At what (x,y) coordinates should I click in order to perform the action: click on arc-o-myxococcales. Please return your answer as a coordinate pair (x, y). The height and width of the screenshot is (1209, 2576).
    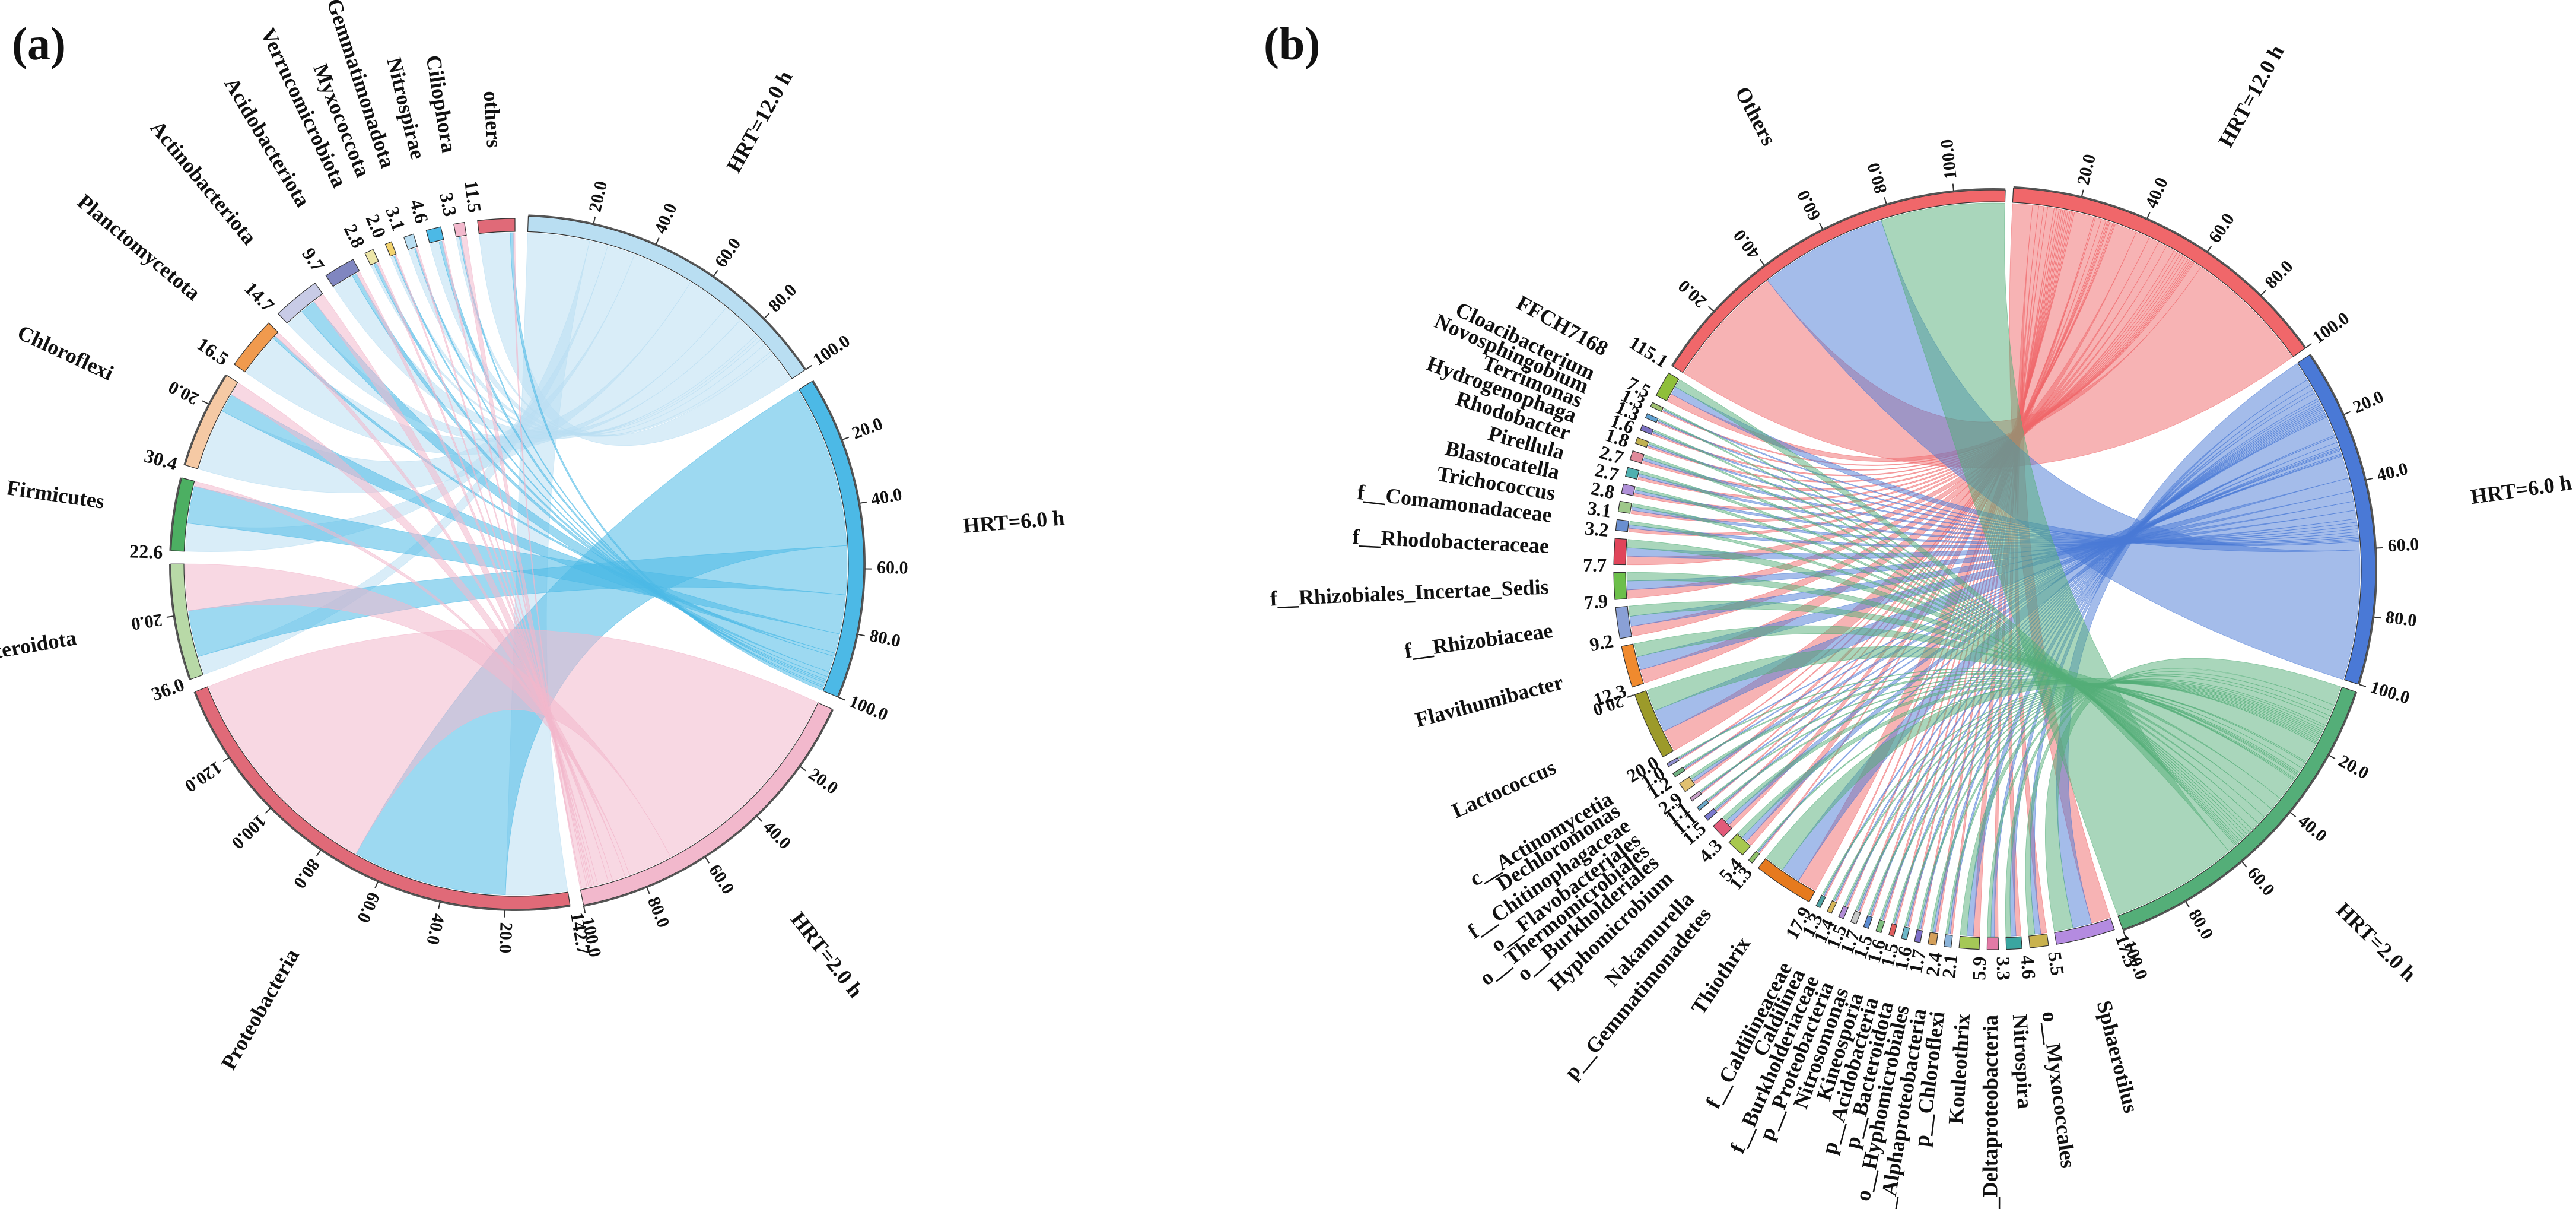
    Looking at the image, I should click on (2038, 940).